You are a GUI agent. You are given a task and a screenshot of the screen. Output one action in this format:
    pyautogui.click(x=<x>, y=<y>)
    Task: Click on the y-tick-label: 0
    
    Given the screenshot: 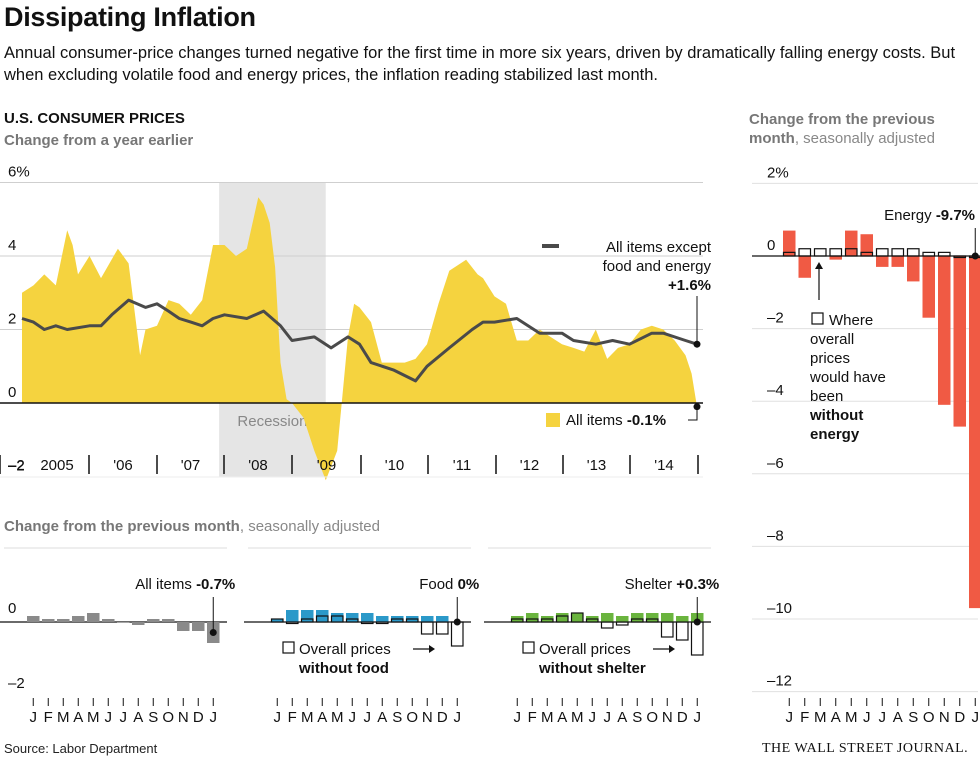 What is the action you would take?
    pyautogui.click(x=12, y=392)
    